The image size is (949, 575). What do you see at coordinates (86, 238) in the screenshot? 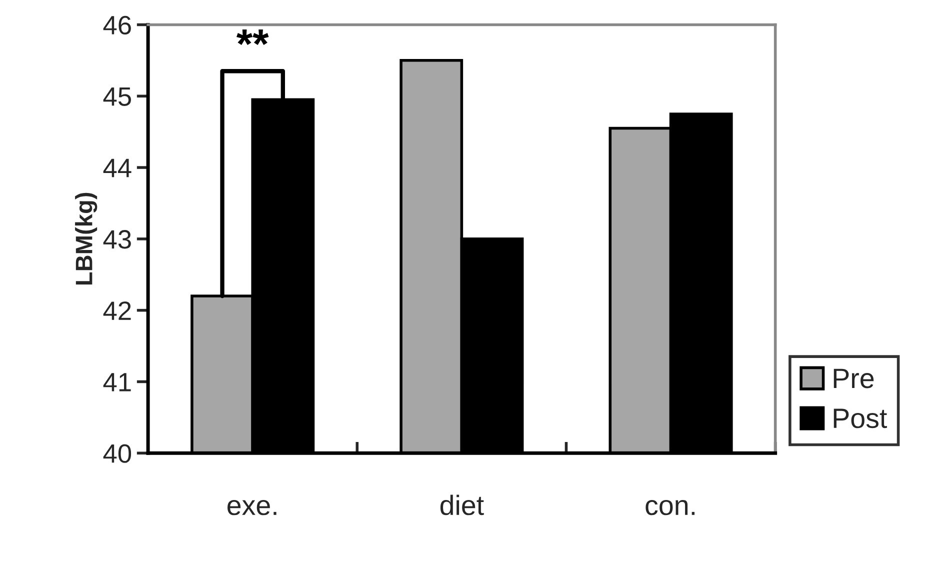
I see `y-axis-title: LBM(kg)` at bounding box center [86, 238].